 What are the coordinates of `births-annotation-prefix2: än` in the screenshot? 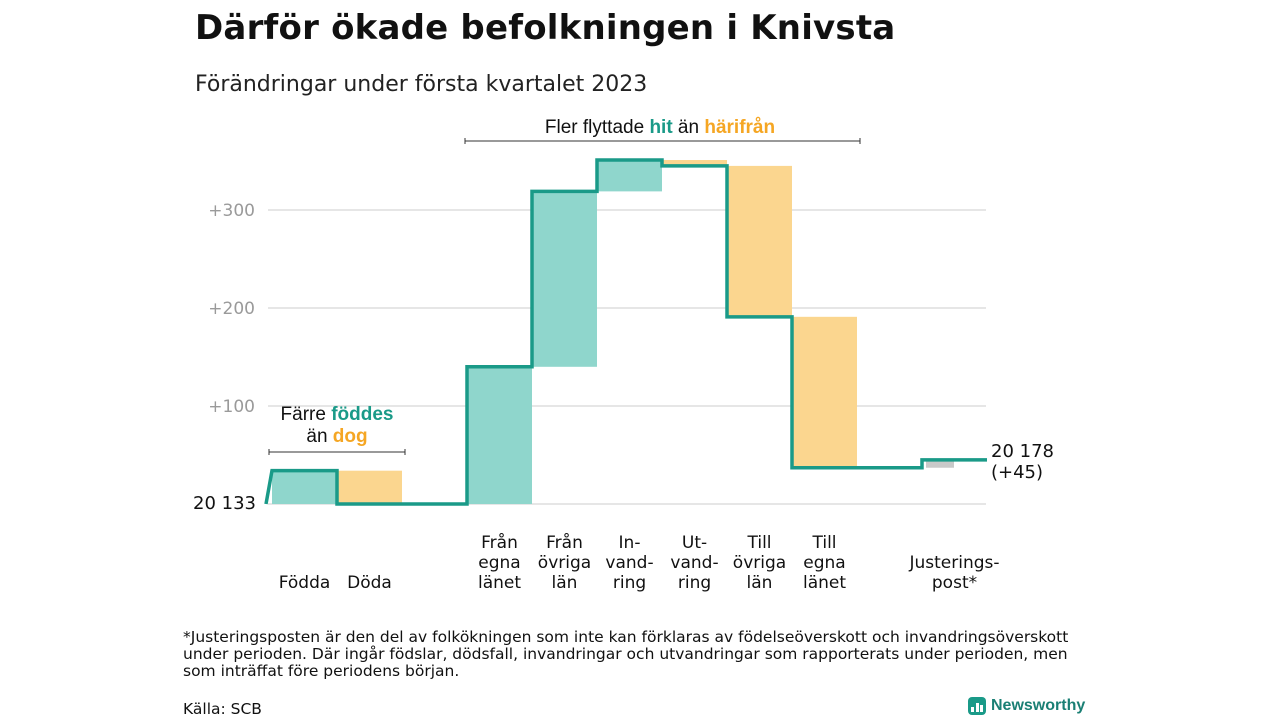 It's located at (319, 436).